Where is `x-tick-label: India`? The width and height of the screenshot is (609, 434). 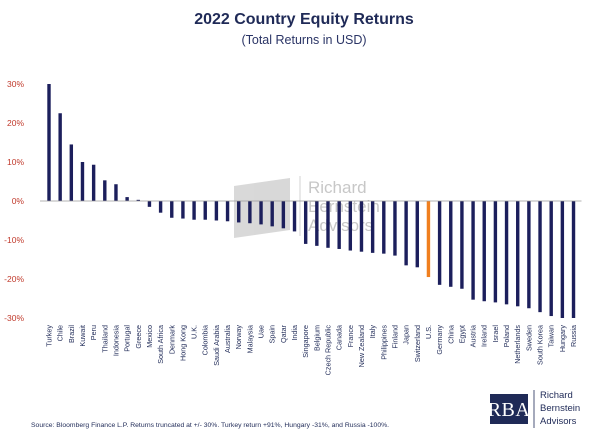
x-tick-label: India is located at coordinates (294, 333).